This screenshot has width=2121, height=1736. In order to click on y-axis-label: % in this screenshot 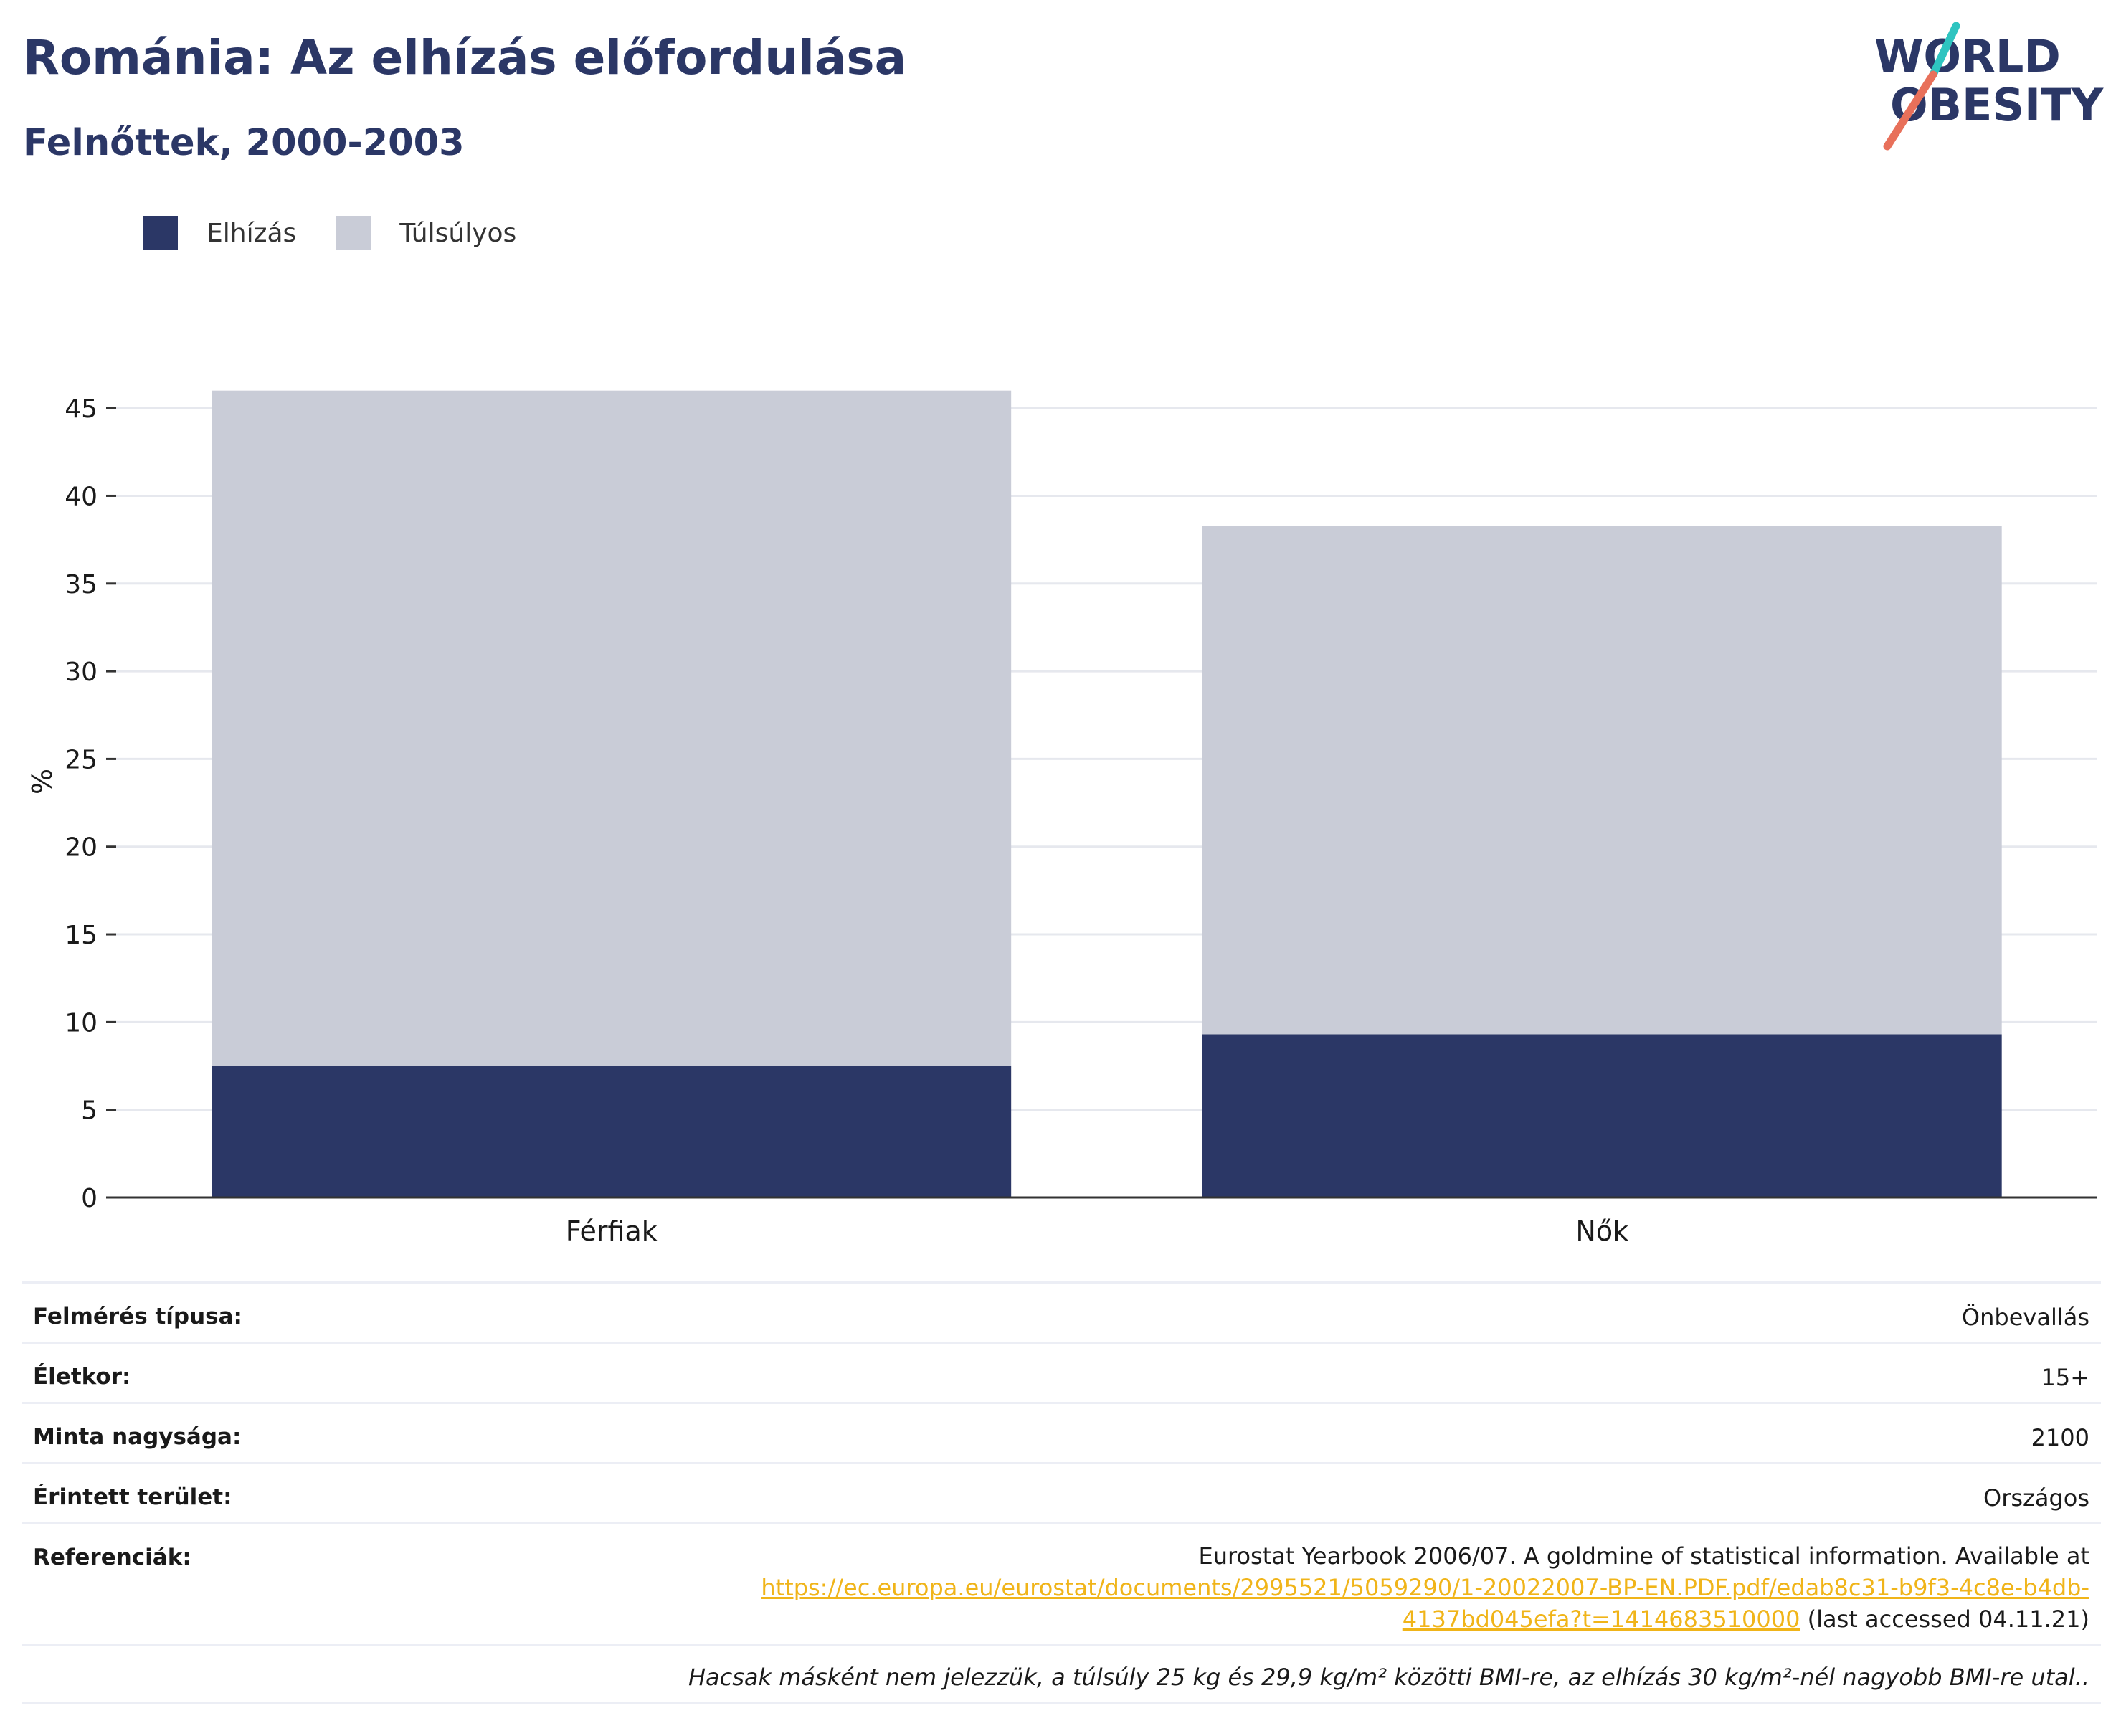, I will do `click(42, 782)`.